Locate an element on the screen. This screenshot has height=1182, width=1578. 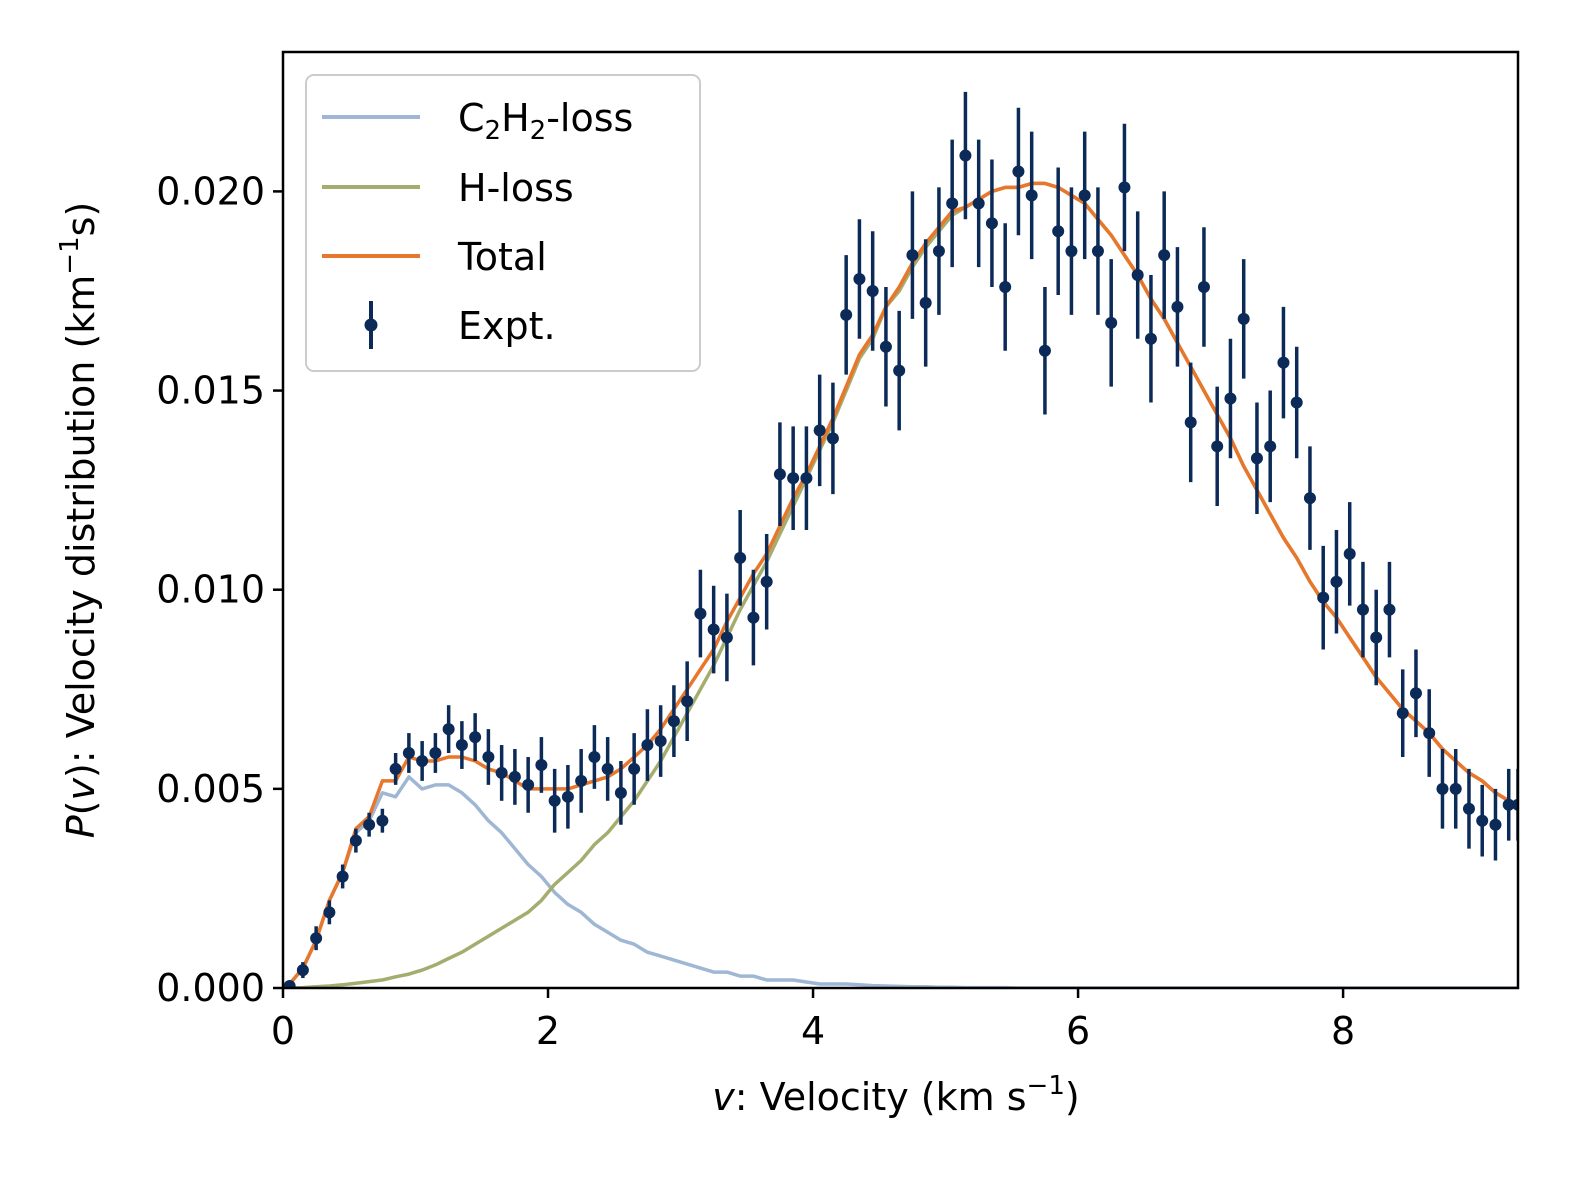
y-tick-label: 0.015 is located at coordinates (210, 391).